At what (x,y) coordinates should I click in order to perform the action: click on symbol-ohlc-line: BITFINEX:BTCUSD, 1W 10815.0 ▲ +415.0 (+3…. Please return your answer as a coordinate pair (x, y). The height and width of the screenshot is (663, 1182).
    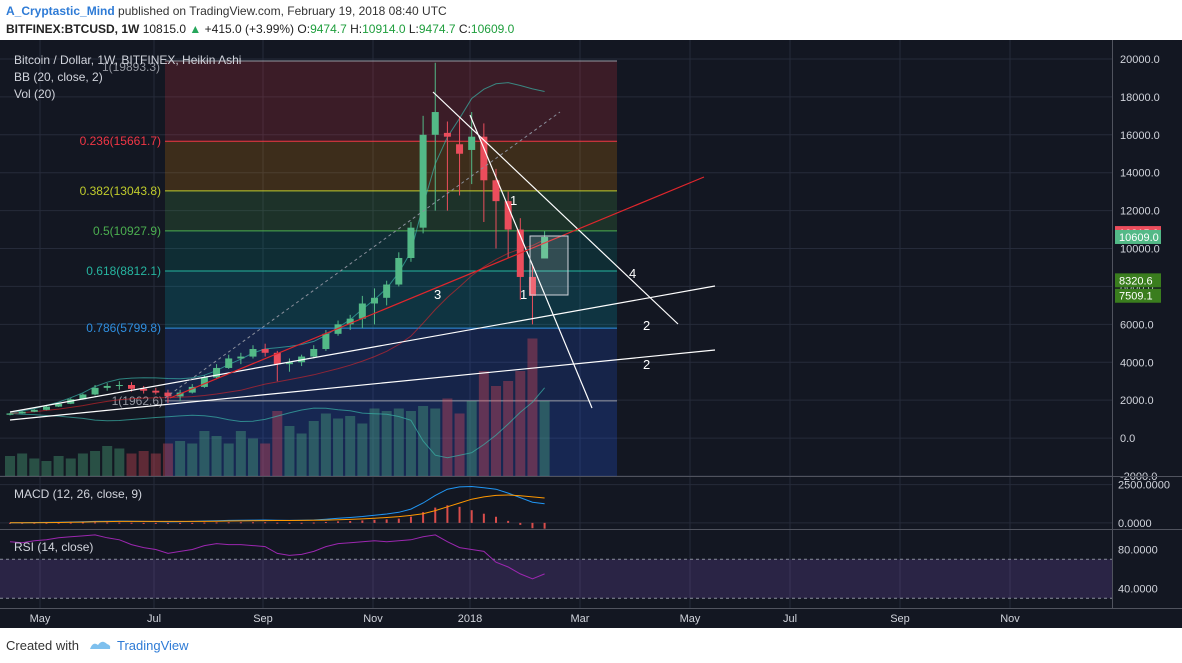
    Looking at the image, I should click on (260, 29).